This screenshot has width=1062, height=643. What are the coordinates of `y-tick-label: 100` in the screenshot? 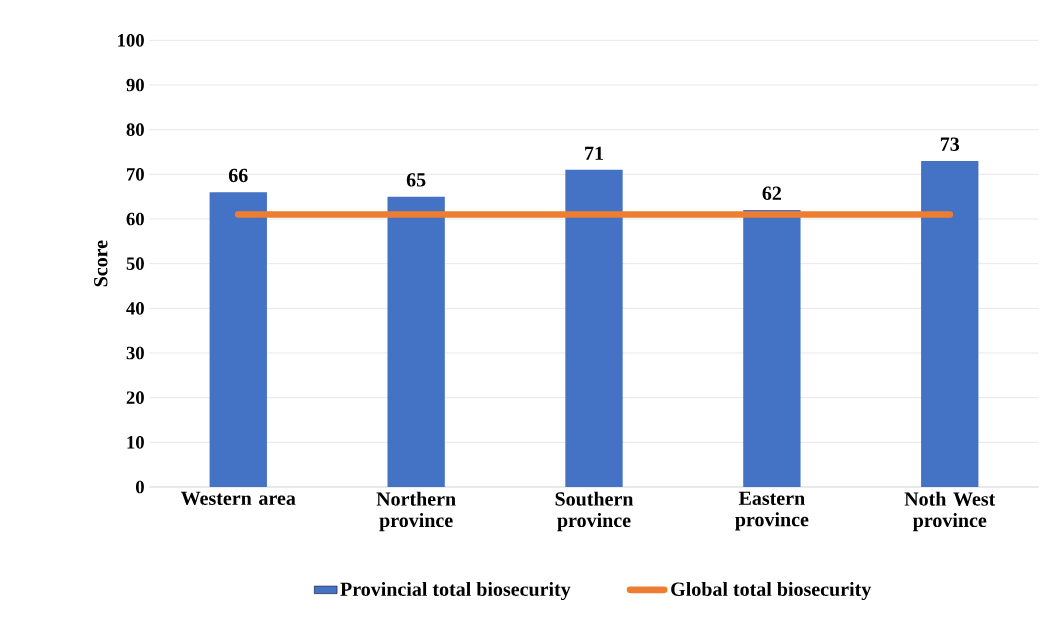 It's located at (131, 40).